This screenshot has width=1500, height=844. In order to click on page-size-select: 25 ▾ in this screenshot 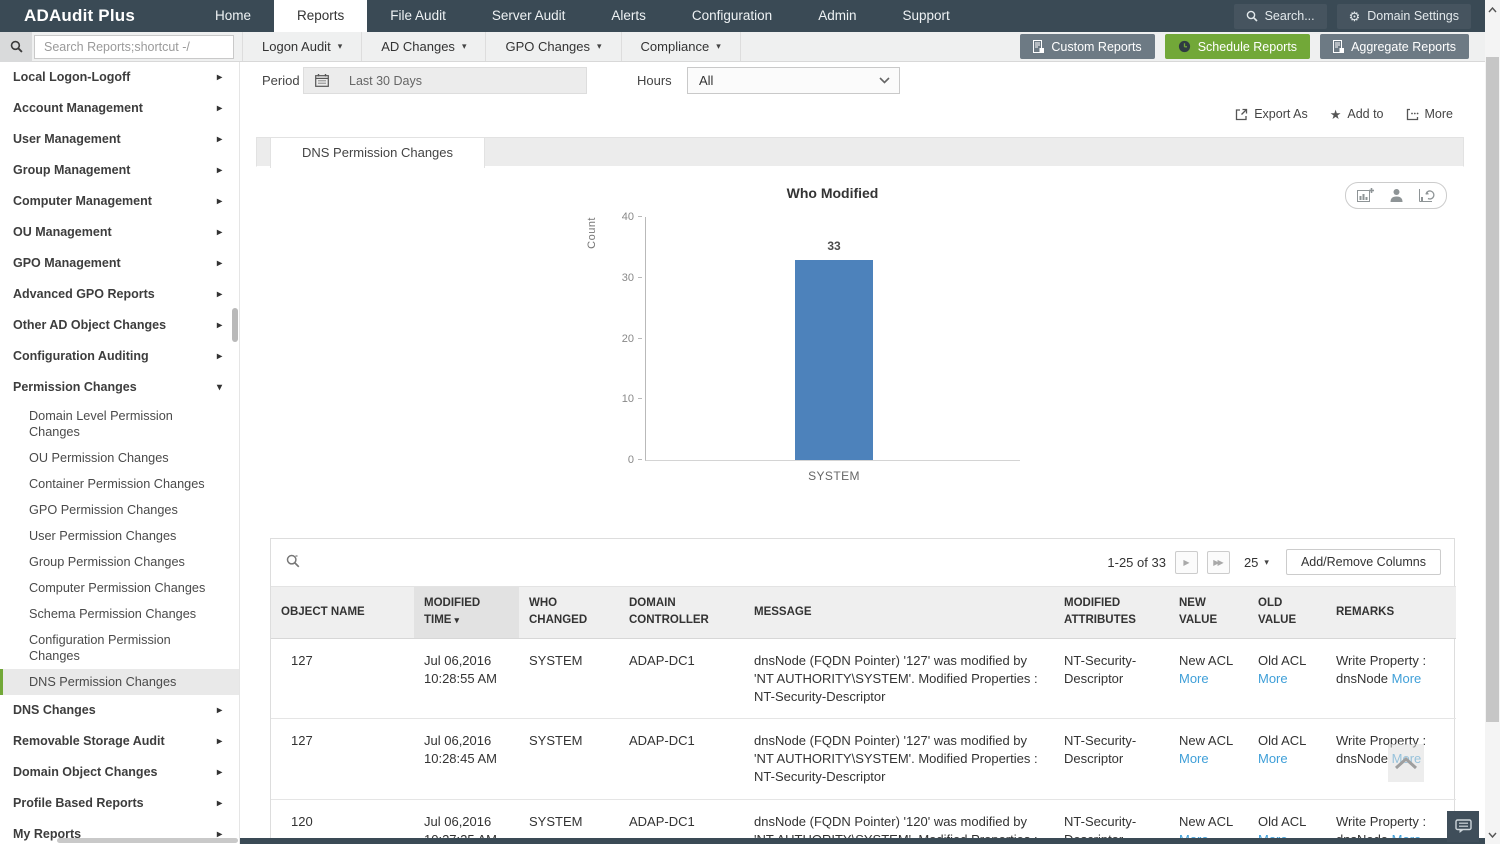, I will do `click(1256, 562)`.